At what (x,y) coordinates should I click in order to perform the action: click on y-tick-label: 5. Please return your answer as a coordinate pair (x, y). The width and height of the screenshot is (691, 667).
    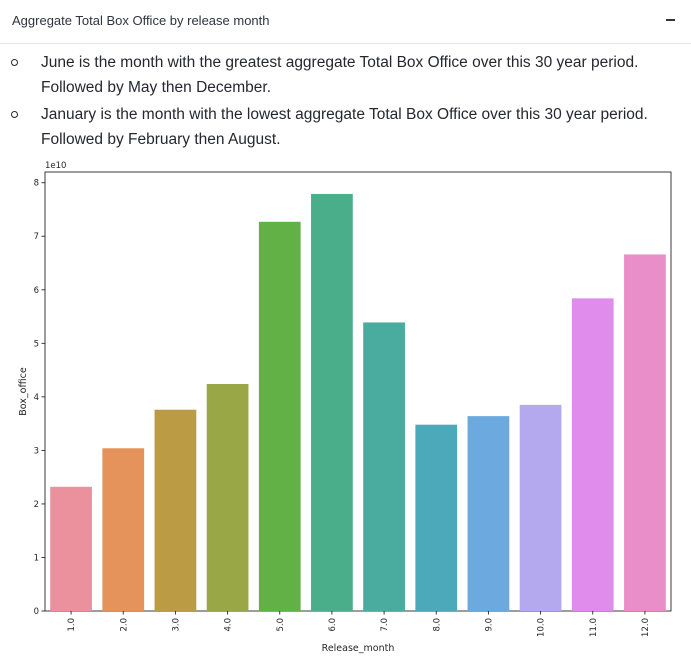
    Looking at the image, I should click on (36, 344).